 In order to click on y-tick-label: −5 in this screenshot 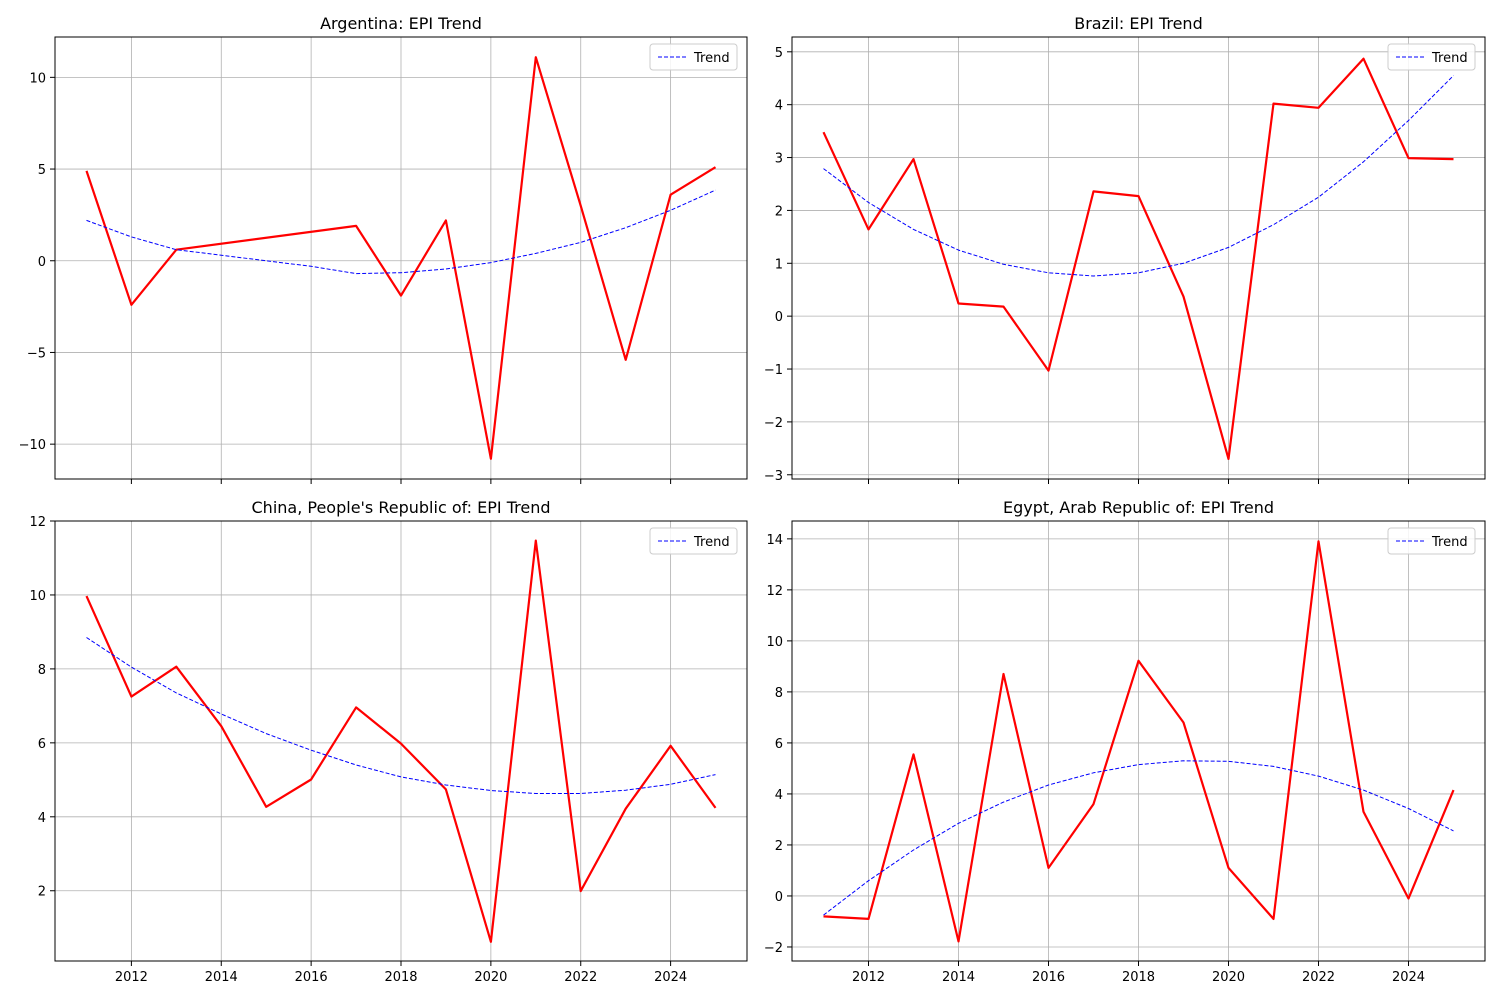, I will do `click(36, 353)`.